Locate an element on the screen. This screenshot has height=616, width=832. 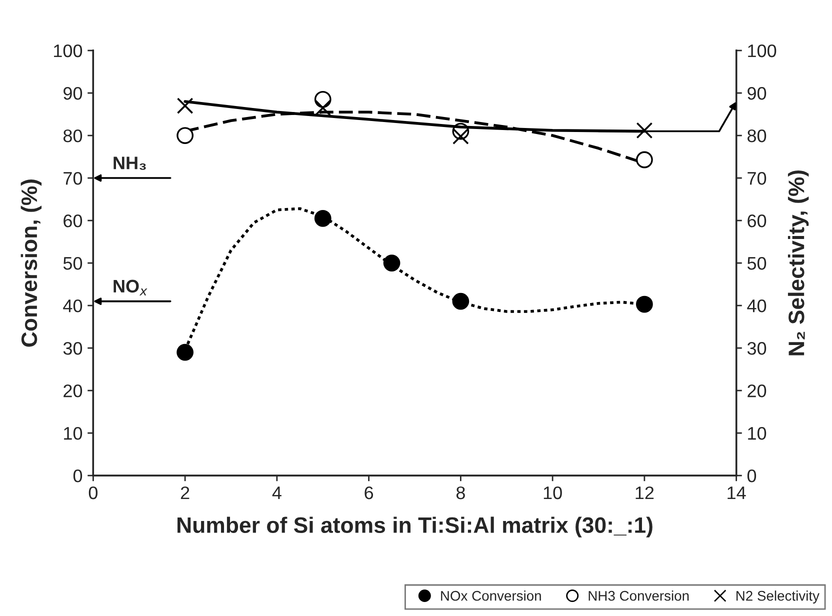
y-tick-label: 50 is located at coordinates (72, 263).